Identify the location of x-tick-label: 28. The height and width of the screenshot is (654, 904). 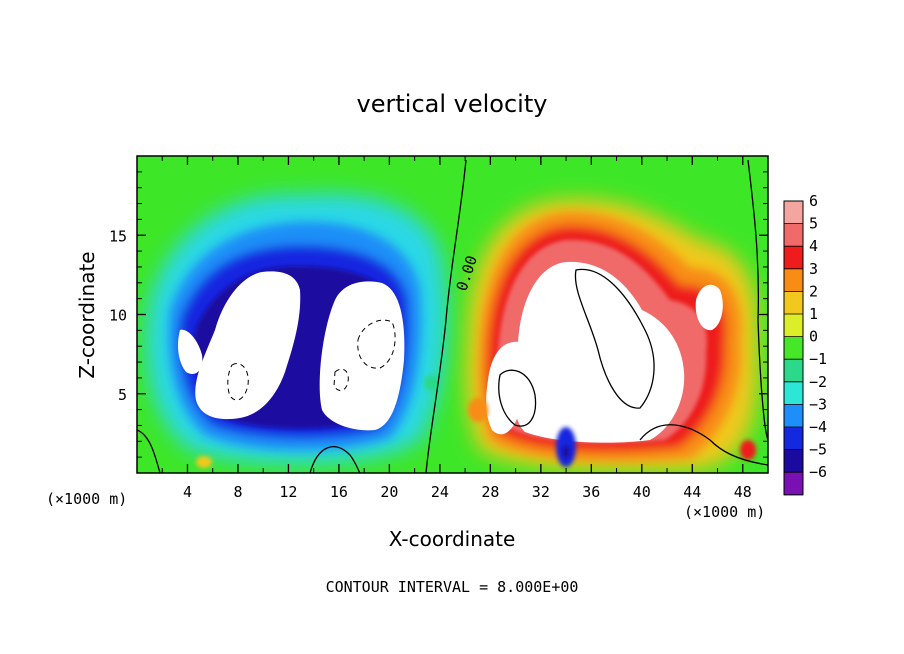
(490, 492).